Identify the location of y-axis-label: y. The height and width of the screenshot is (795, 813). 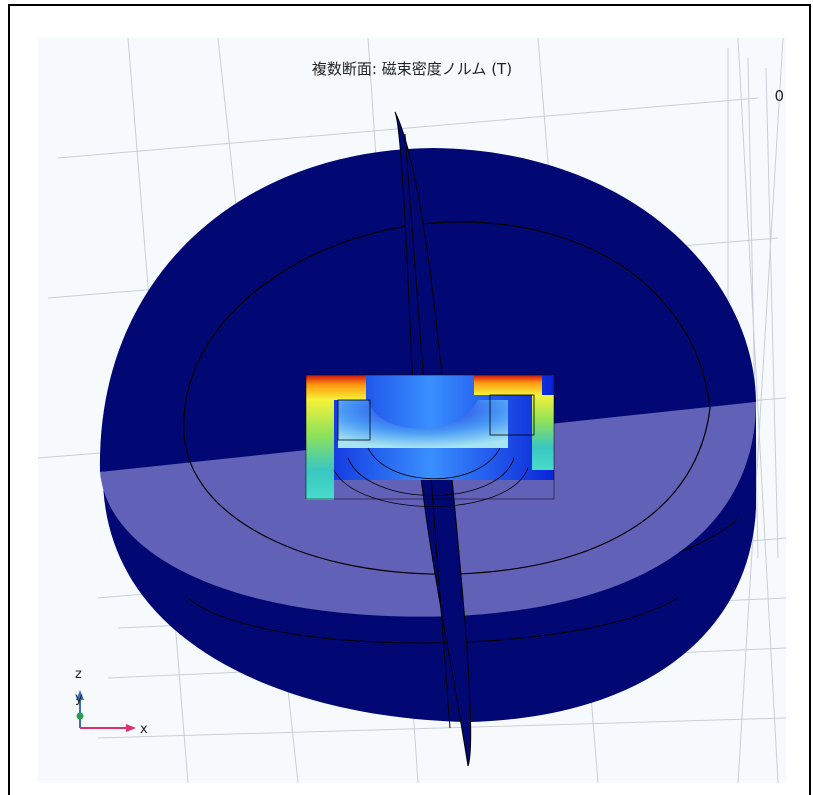
(79, 698).